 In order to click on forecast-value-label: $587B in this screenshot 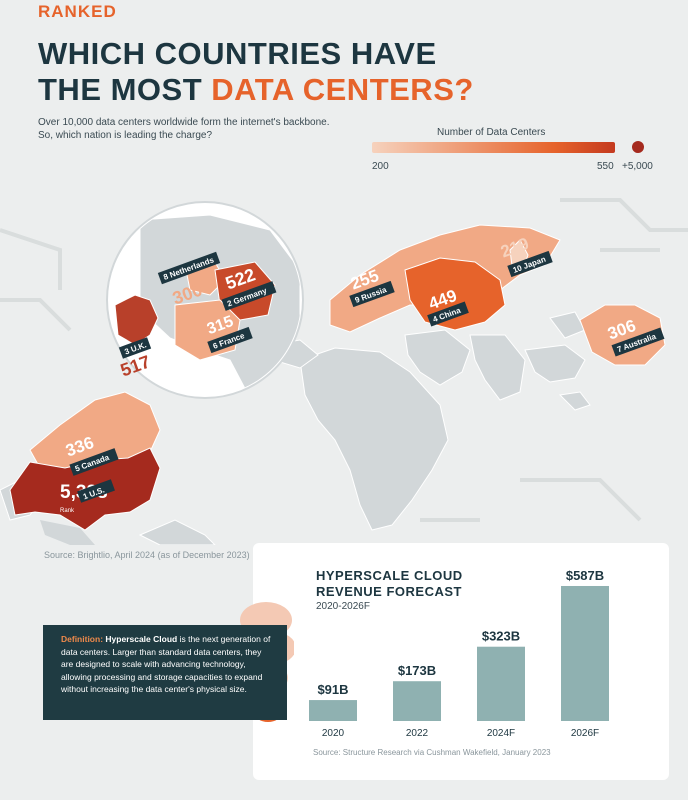, I will do `click(585, 575)`.